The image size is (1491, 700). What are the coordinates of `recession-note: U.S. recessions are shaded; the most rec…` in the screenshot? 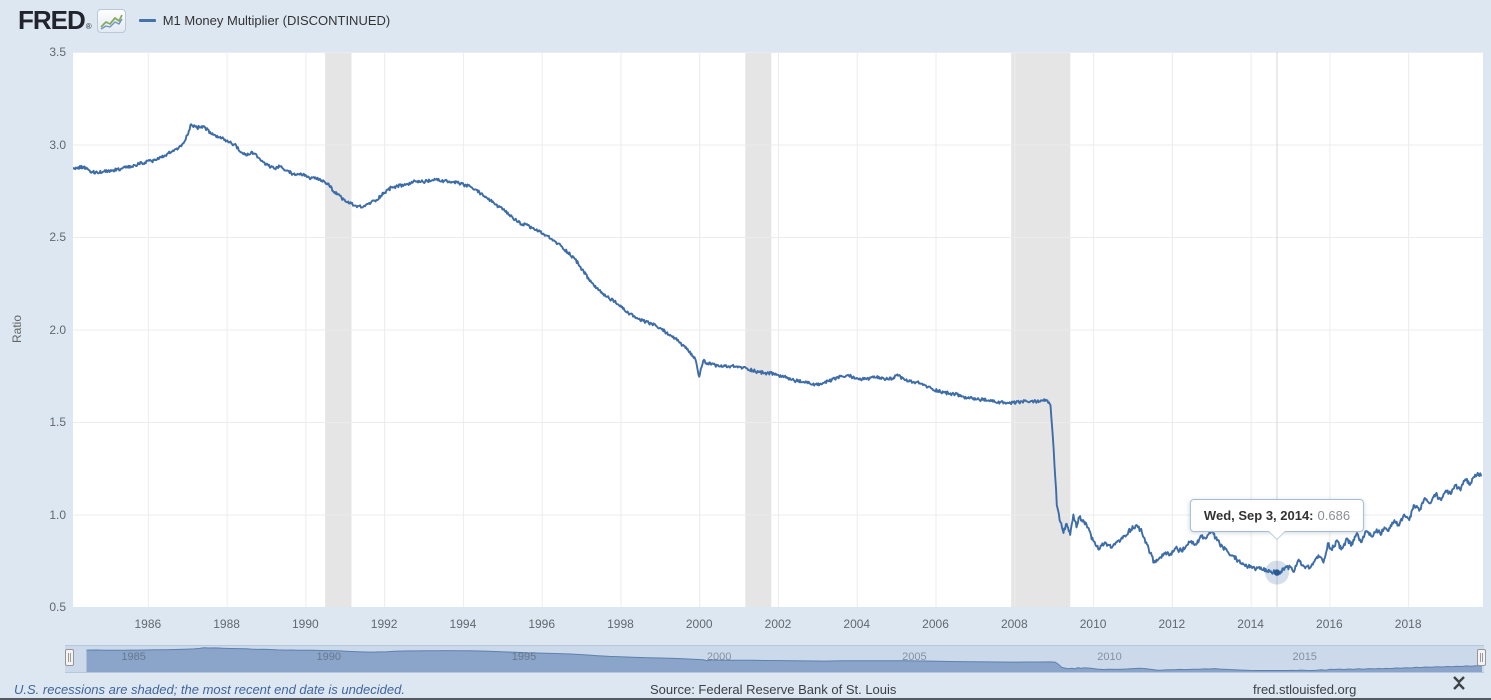 It's located at (209, 689).